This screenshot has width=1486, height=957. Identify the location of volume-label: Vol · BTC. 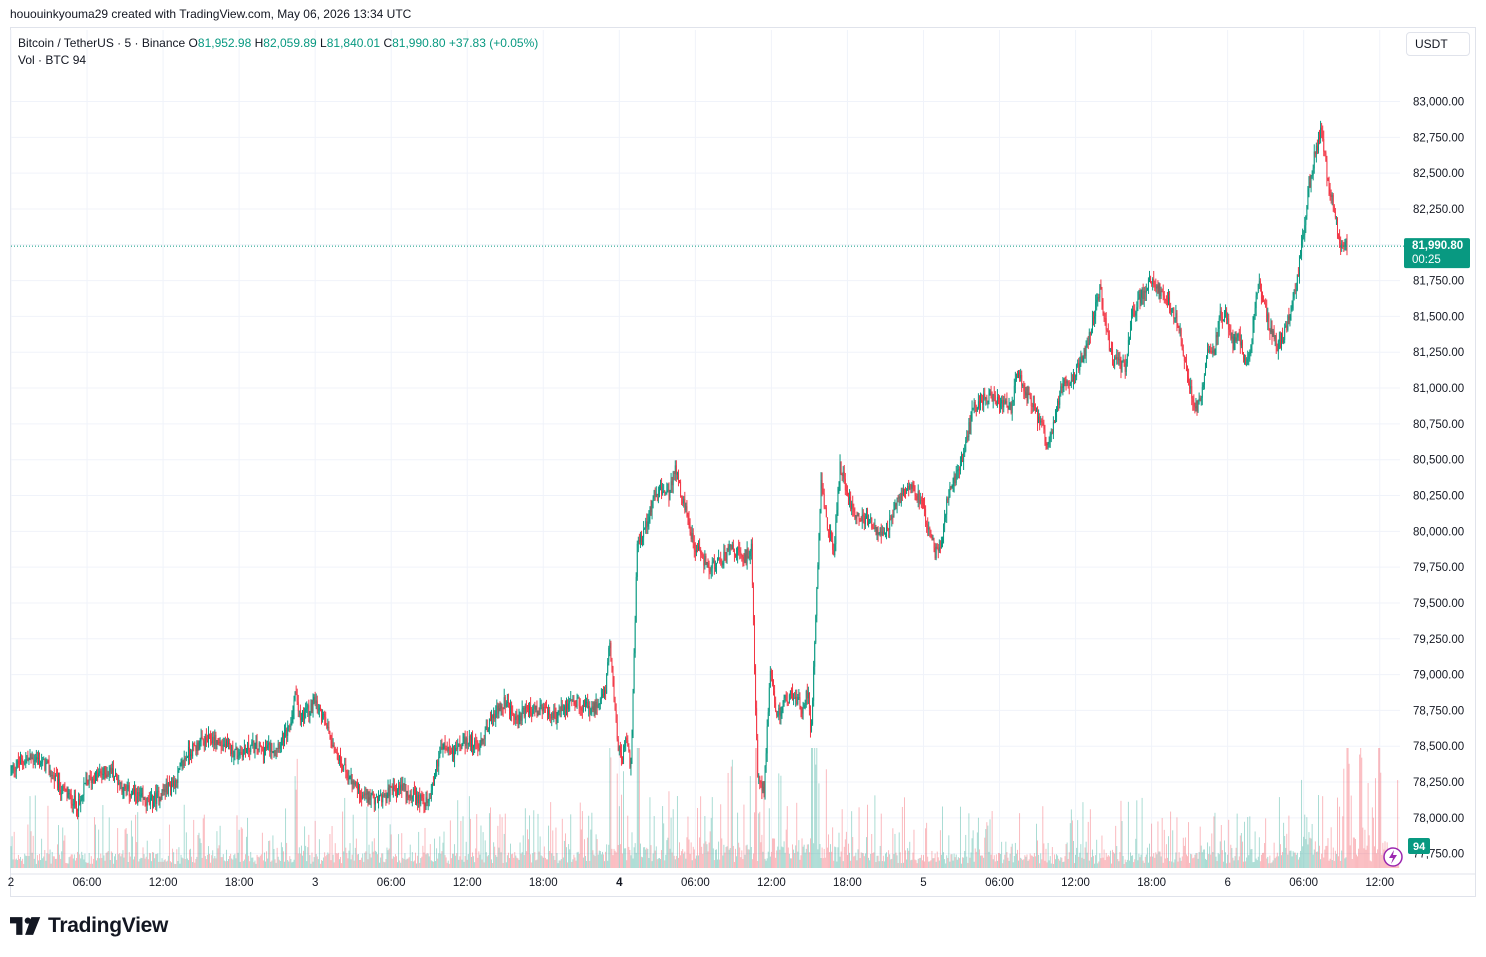
(44, 60).